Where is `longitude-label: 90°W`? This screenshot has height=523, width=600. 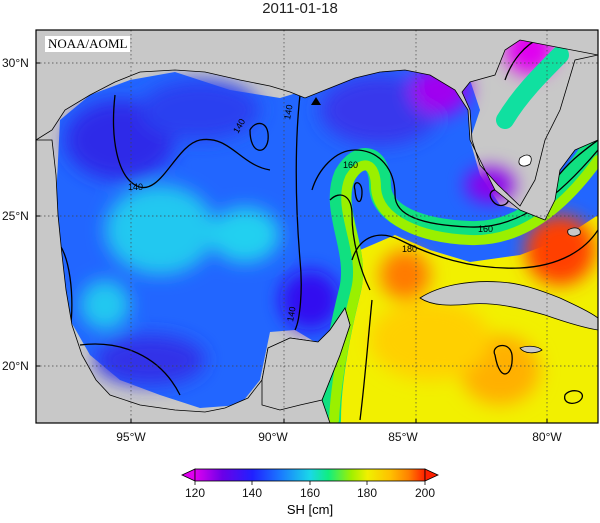 longitude-label: 90°W is located at coordinates (273, 437).